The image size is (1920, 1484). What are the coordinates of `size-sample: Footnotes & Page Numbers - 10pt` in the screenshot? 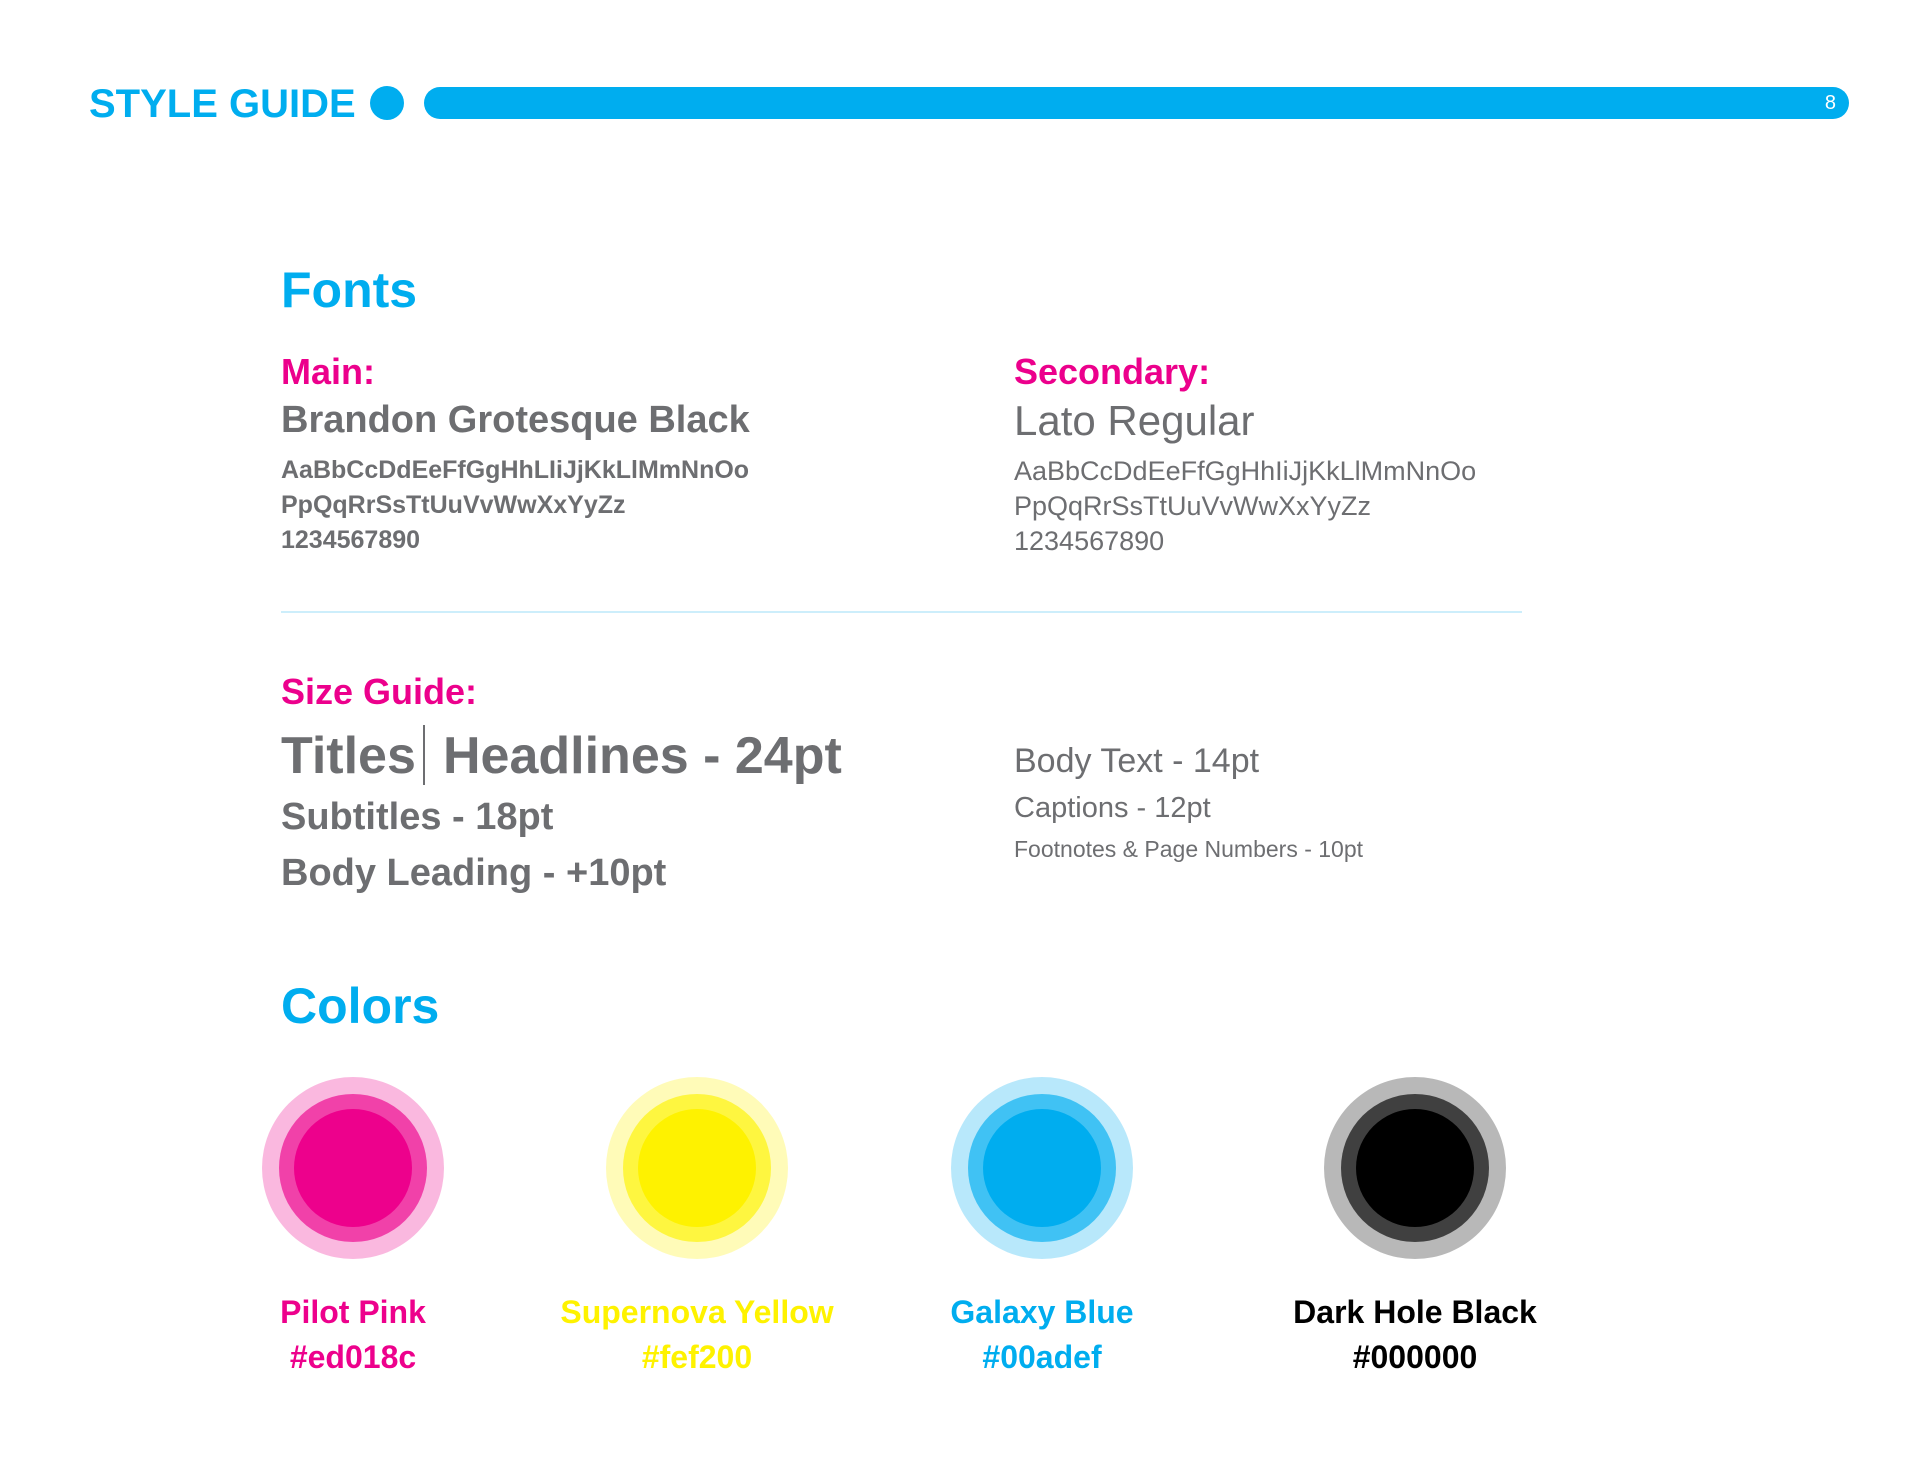 It's located at (1189, 849).